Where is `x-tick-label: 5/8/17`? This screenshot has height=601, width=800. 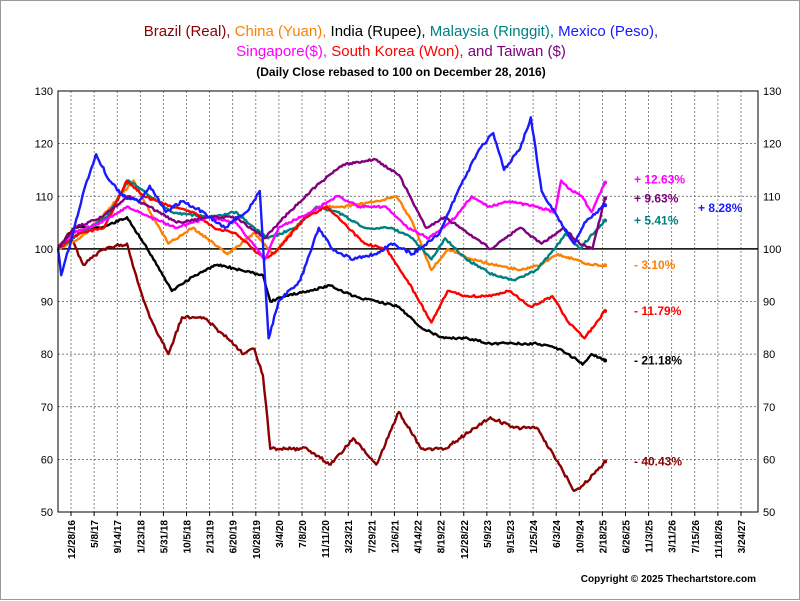 x-tick-label: 5/8/17 is located at coordinates (95, 534).